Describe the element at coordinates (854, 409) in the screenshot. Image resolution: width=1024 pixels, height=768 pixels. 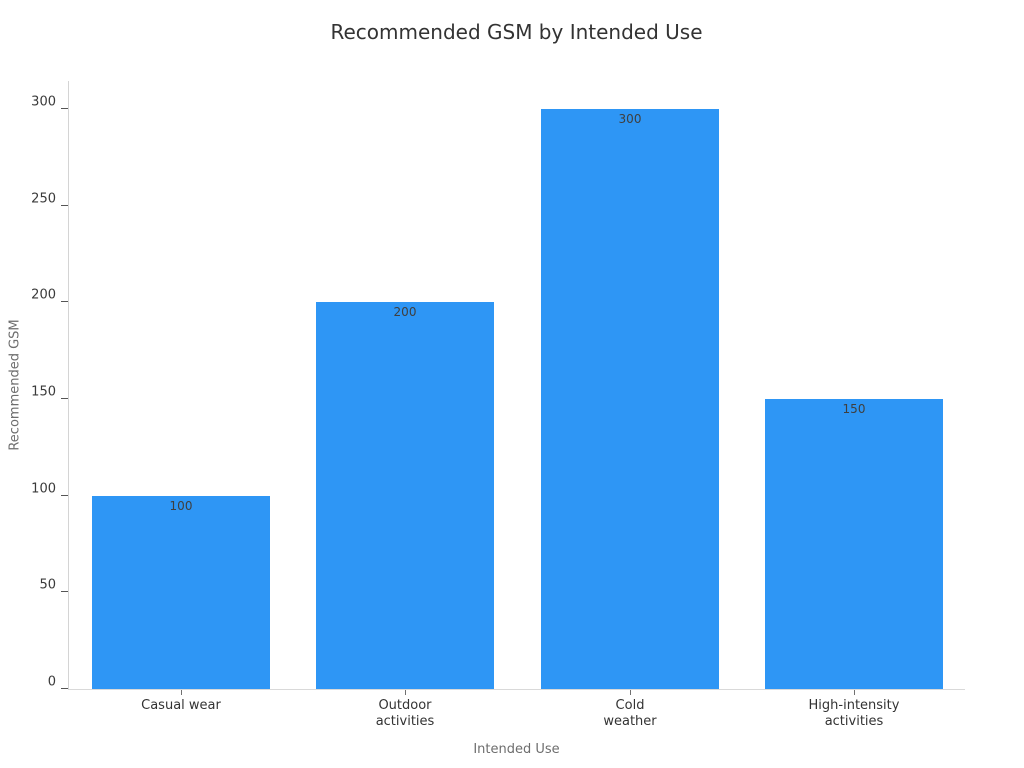
I see `bar-value-label: 150` at that location.